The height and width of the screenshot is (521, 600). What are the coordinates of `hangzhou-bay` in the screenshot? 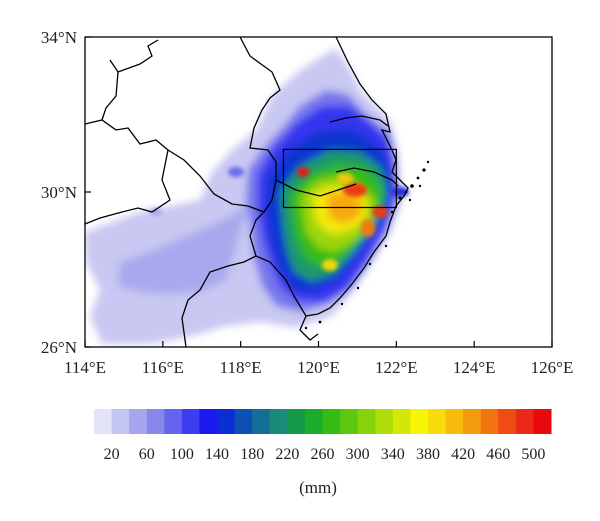 It's located at (367, 177).